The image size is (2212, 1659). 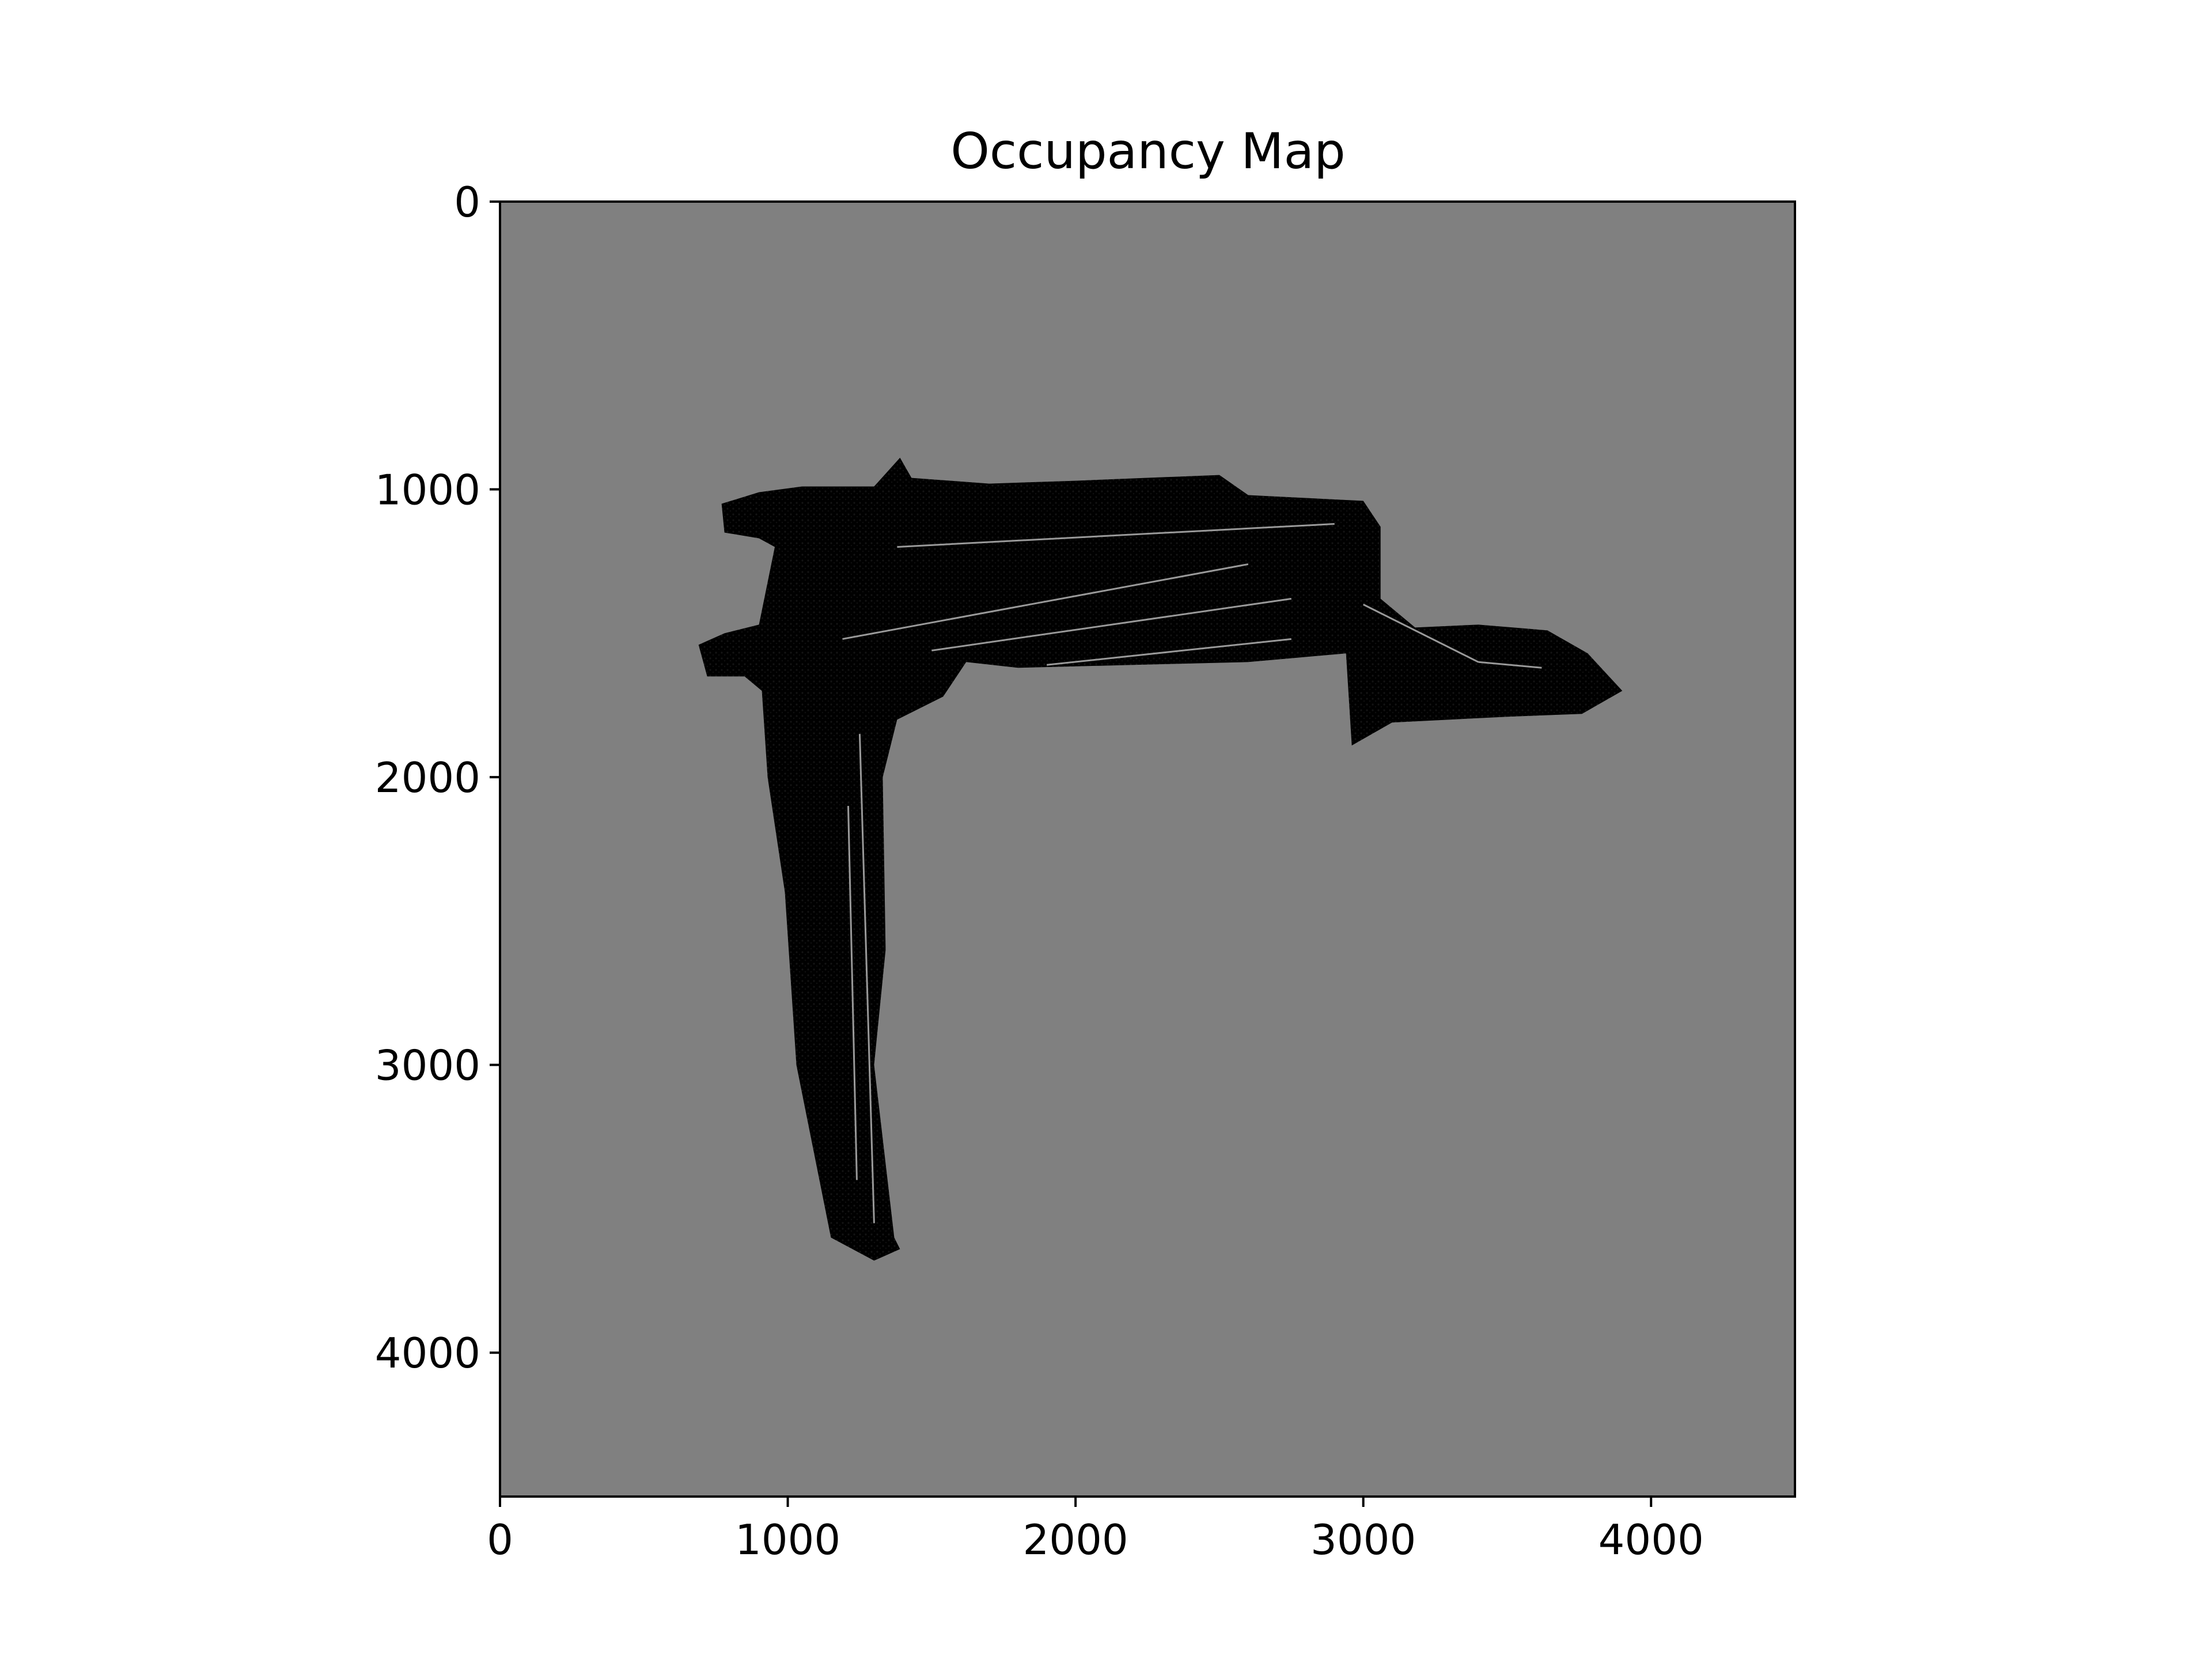 What do you see at coordinates (467, 202) in the screenshot?
I see `y-tick-label: 0` at bounding box center [467, 202].